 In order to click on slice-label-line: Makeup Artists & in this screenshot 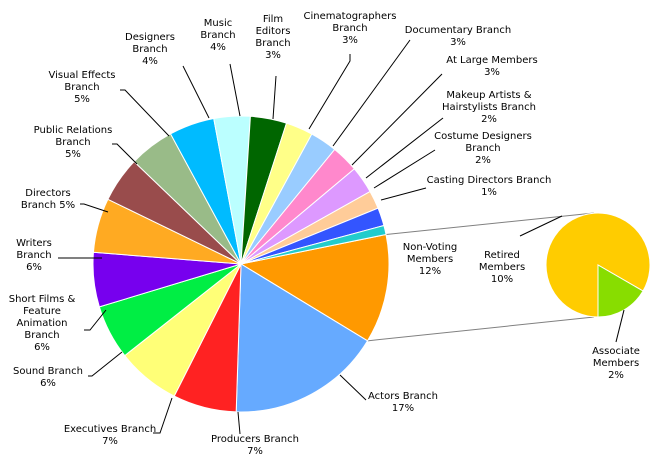, I will do `click(488, 95)`.